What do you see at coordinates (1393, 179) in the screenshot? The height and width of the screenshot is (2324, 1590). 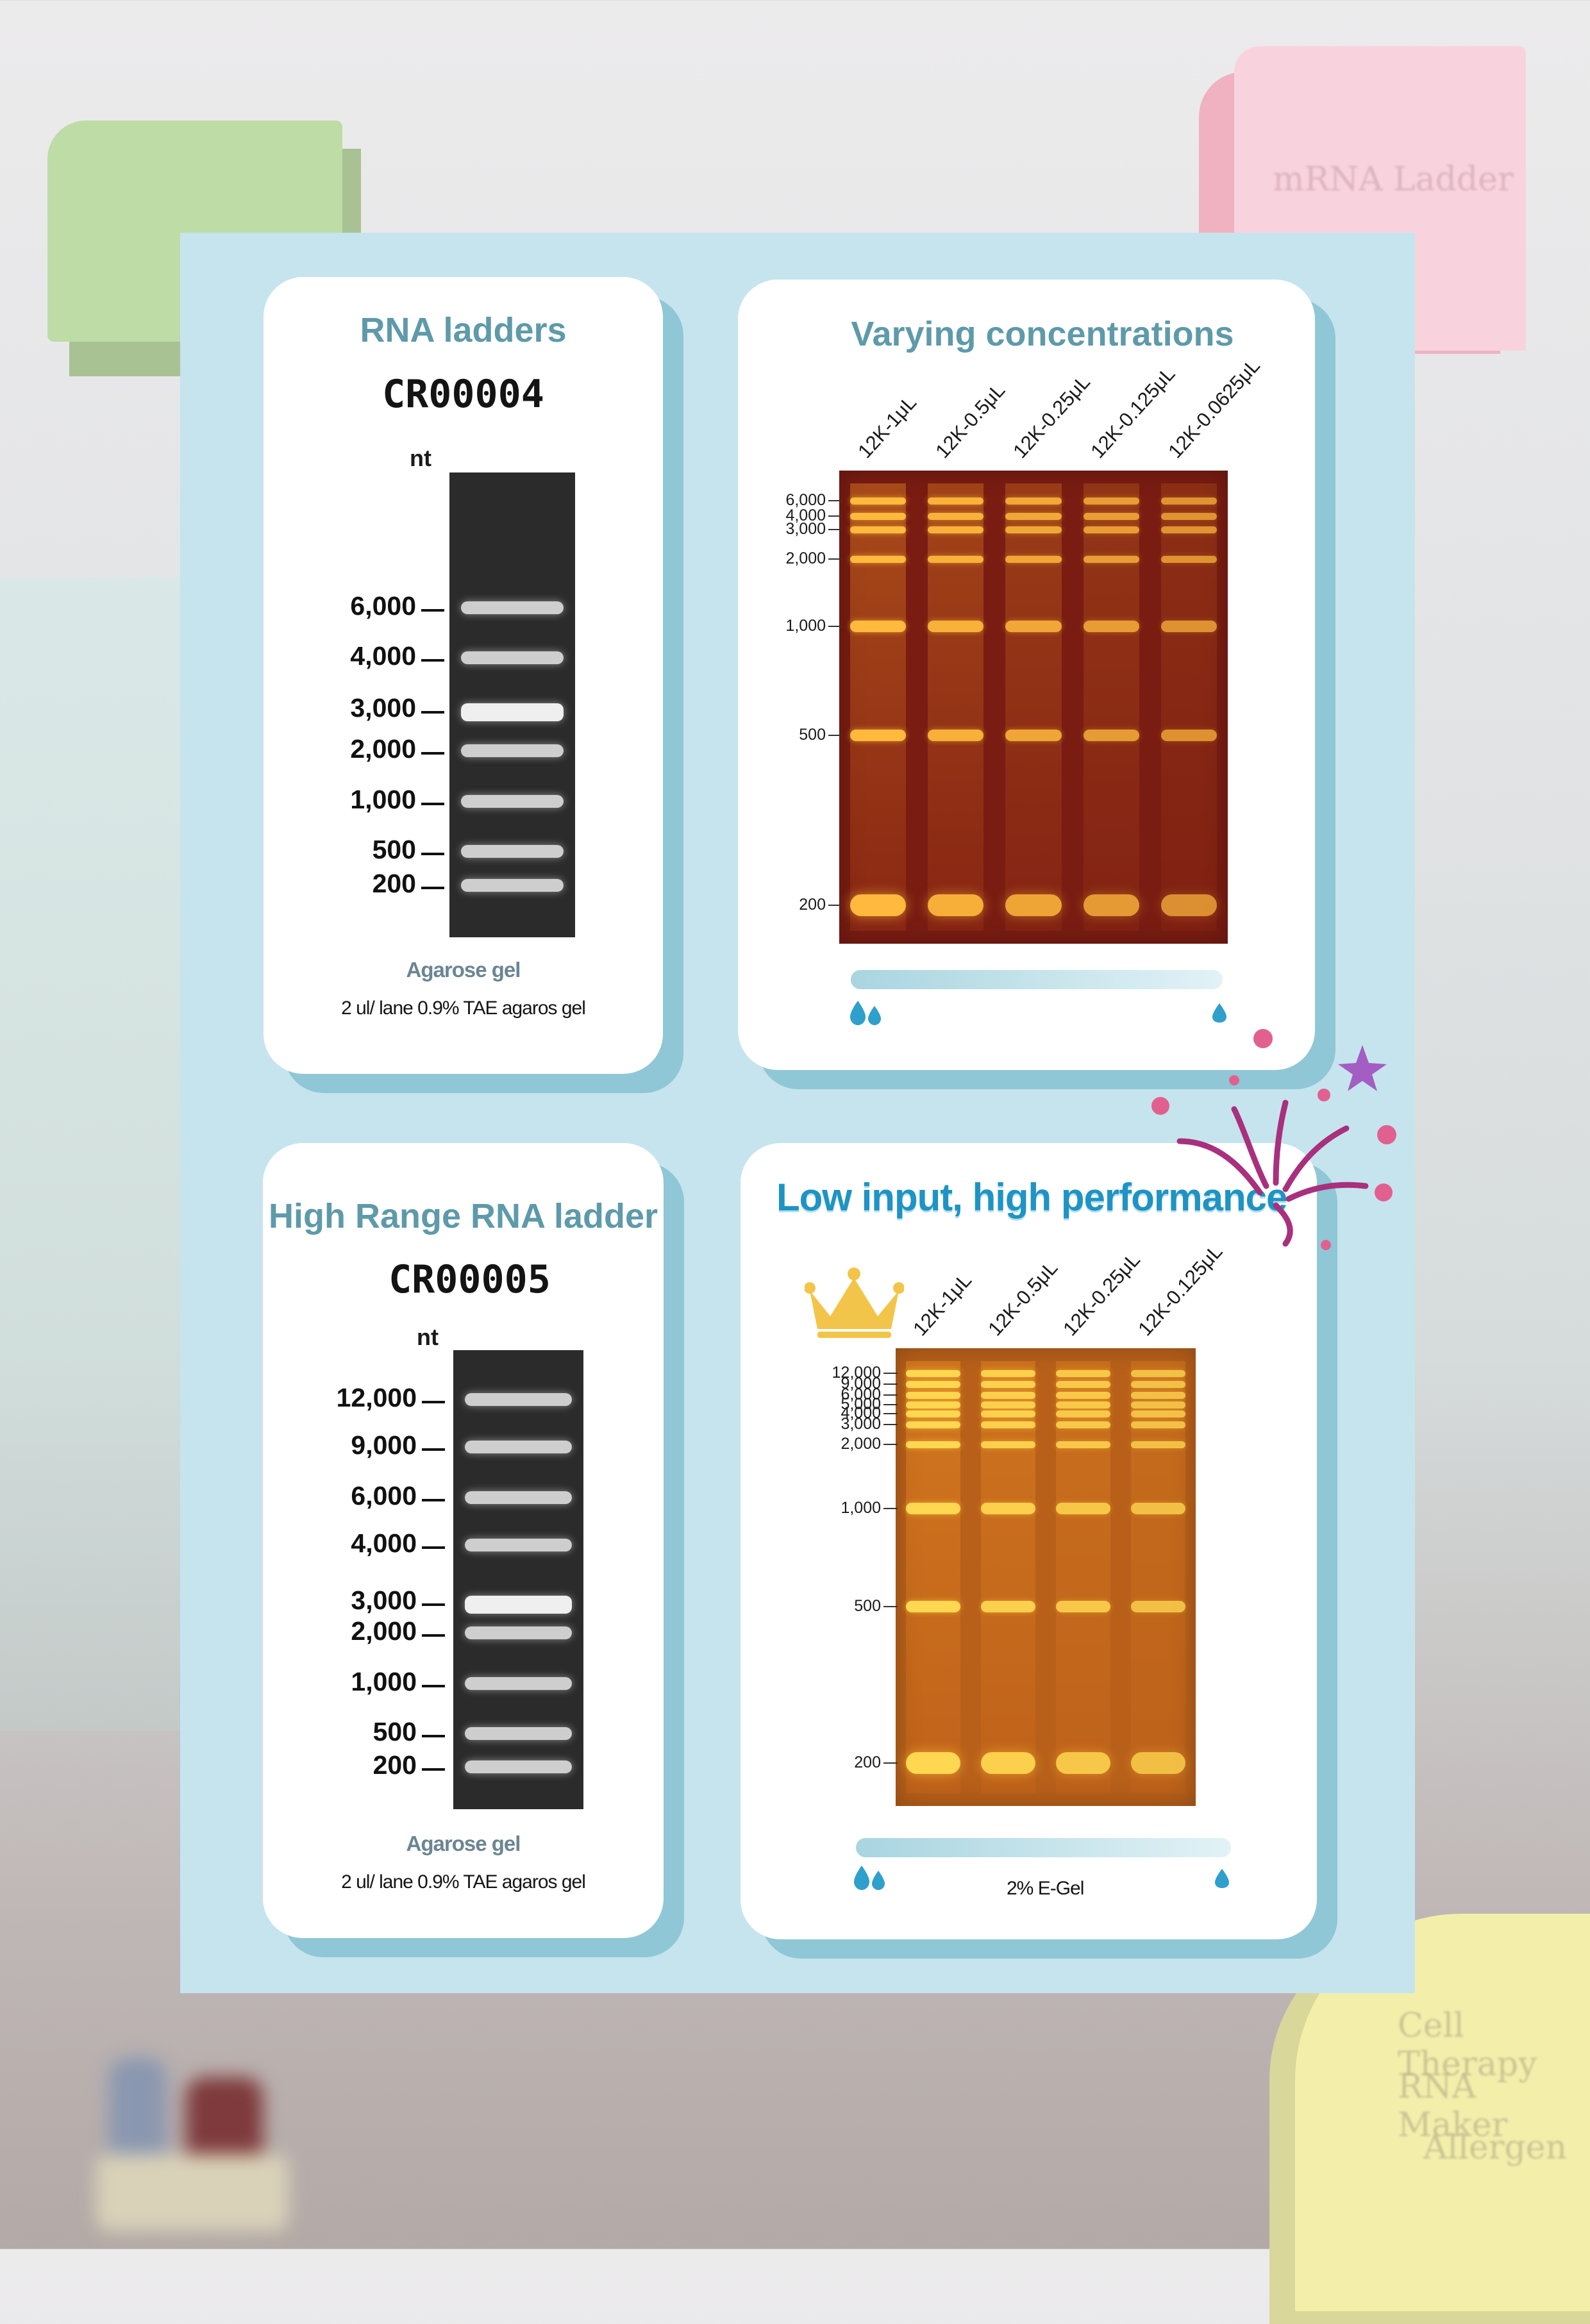 I see `pink-tab-label: mRNA Ladder` at bounding box center [1393, 179].